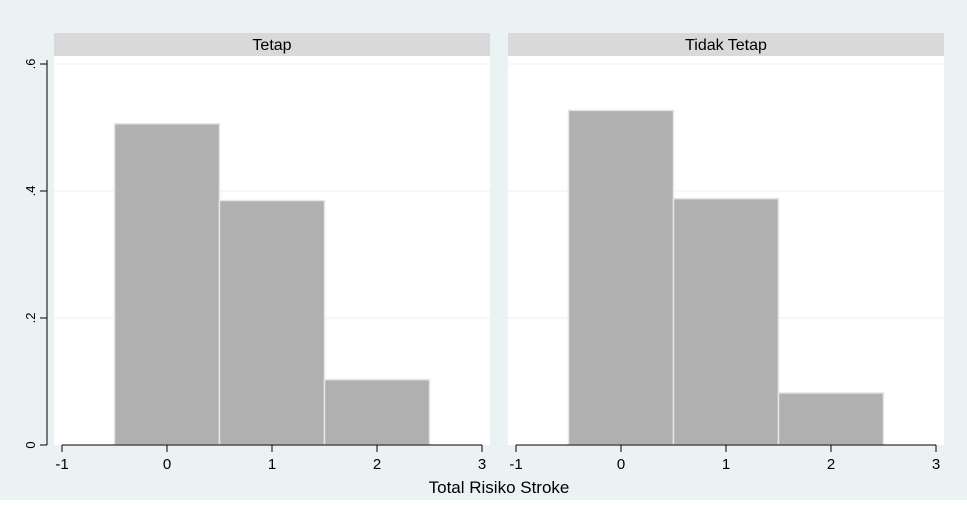 The height and width of the screenshot is (505, 967). I want to click on y-tick-label: .4, so click(30, 191).